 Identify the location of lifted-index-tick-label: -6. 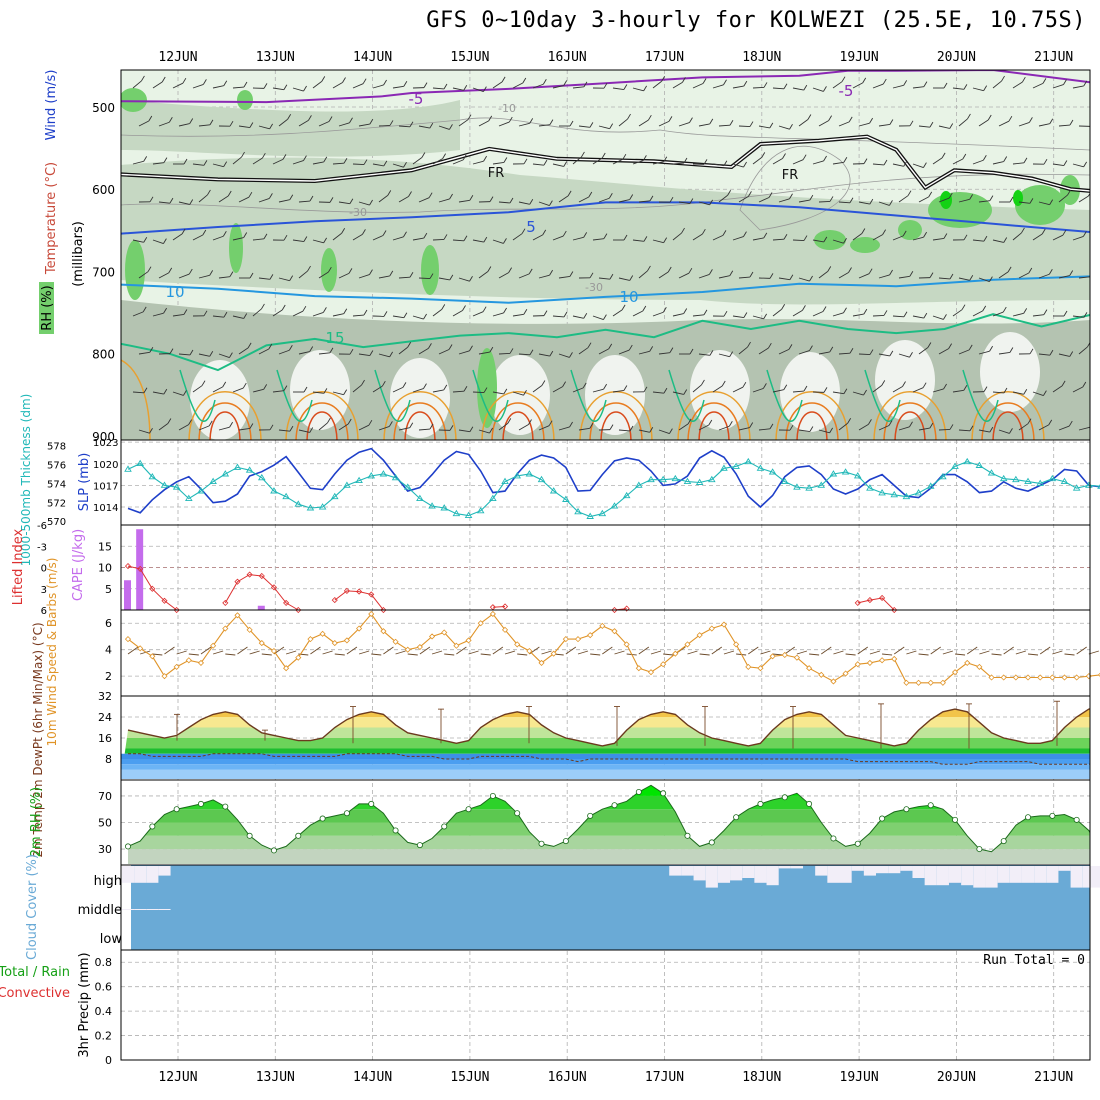
(42, 526).